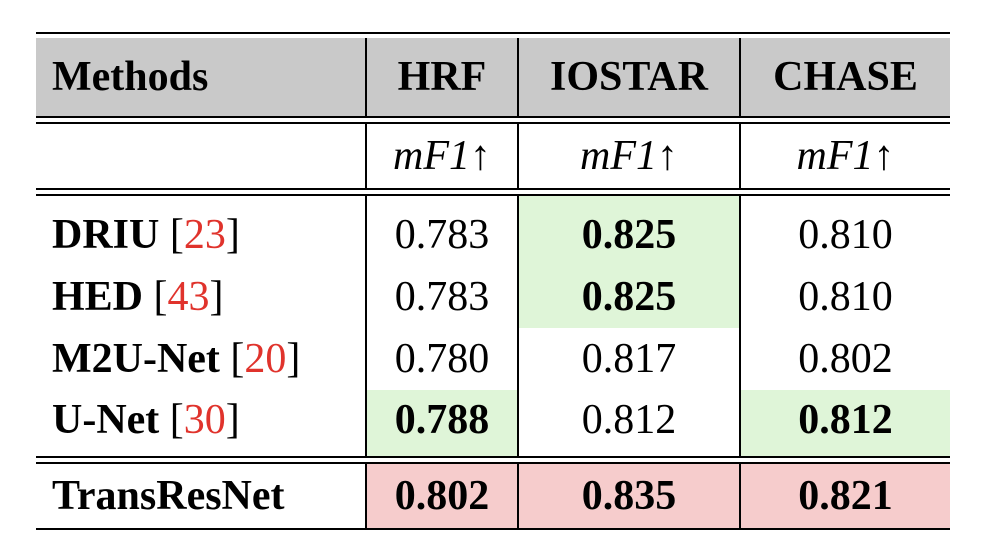  I want to click on metric-iostar: mF1↑, so click(628, 156).